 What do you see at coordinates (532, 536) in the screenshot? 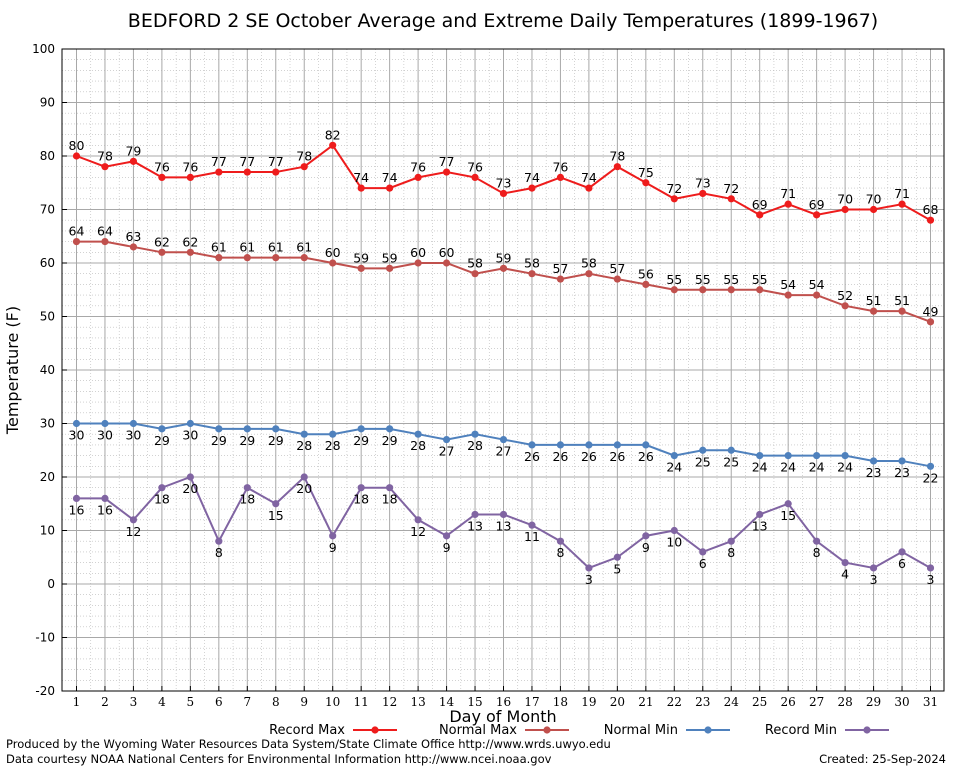
I see `data-label-record-min: 11` at bounding box center [532, 536].